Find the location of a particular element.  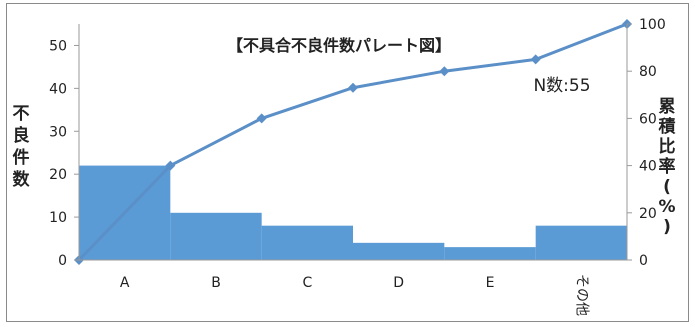

chart-title: 【不具合不良件数パレート図】 is located at coordinates (339, 45).